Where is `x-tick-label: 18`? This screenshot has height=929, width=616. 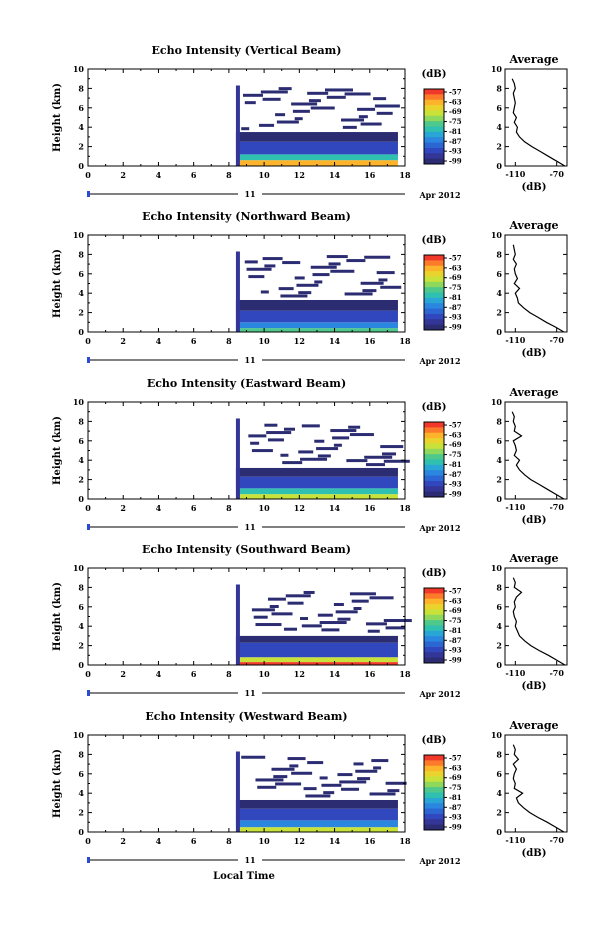 x-tick-label: 18 is located at coordinates (405, 841).